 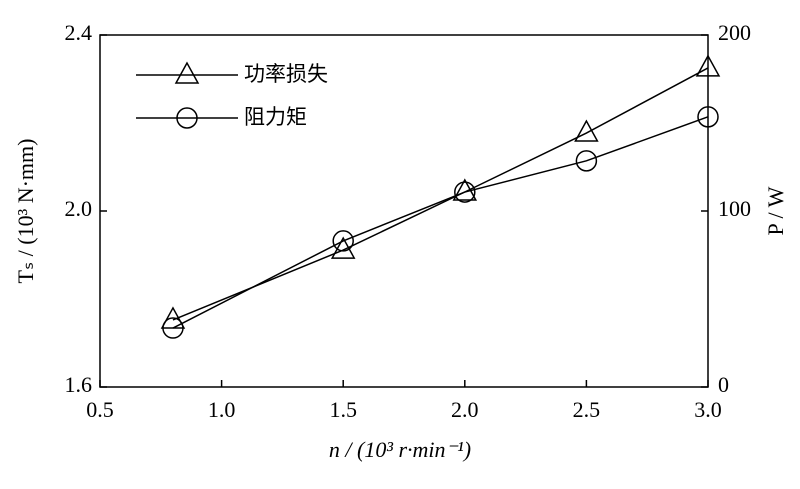 I want to click on x-tick-label: 1.0, so click(x=222, y=409).